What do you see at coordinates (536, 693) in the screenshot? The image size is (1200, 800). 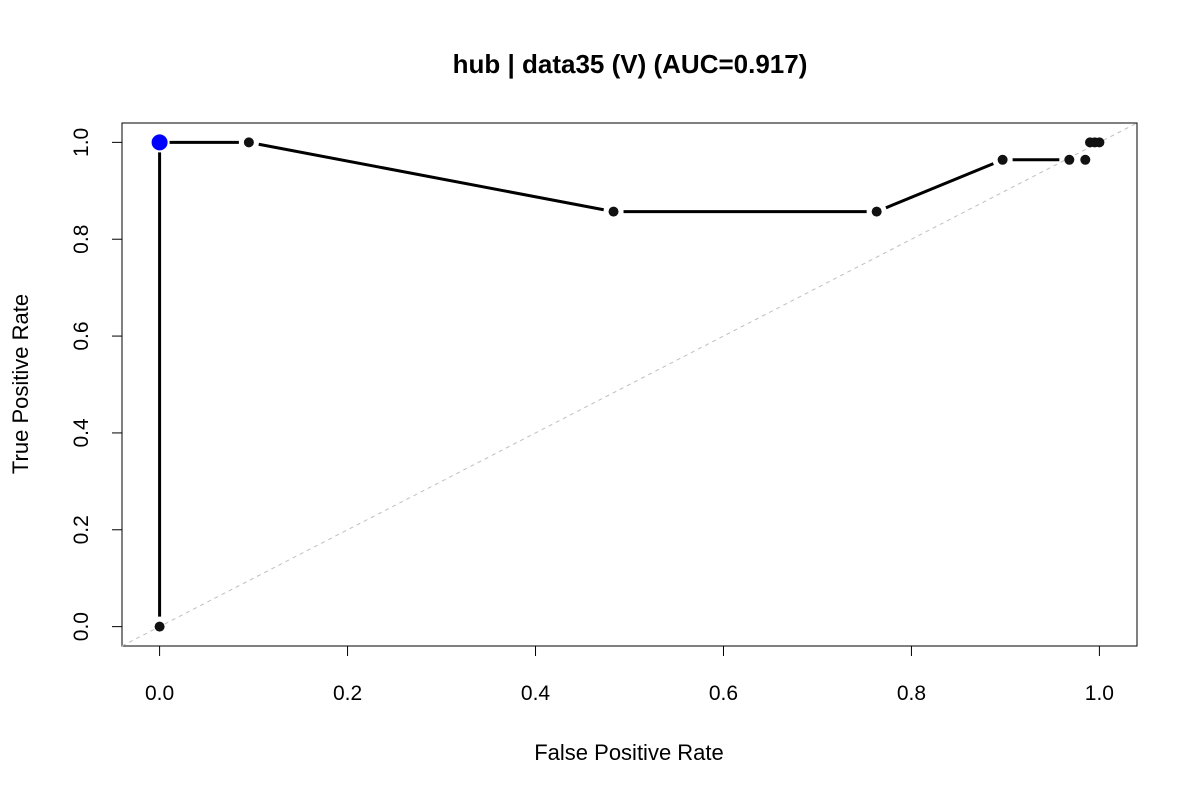 I see `x-tick-label: 0.4` at bounding box center [536, 693].